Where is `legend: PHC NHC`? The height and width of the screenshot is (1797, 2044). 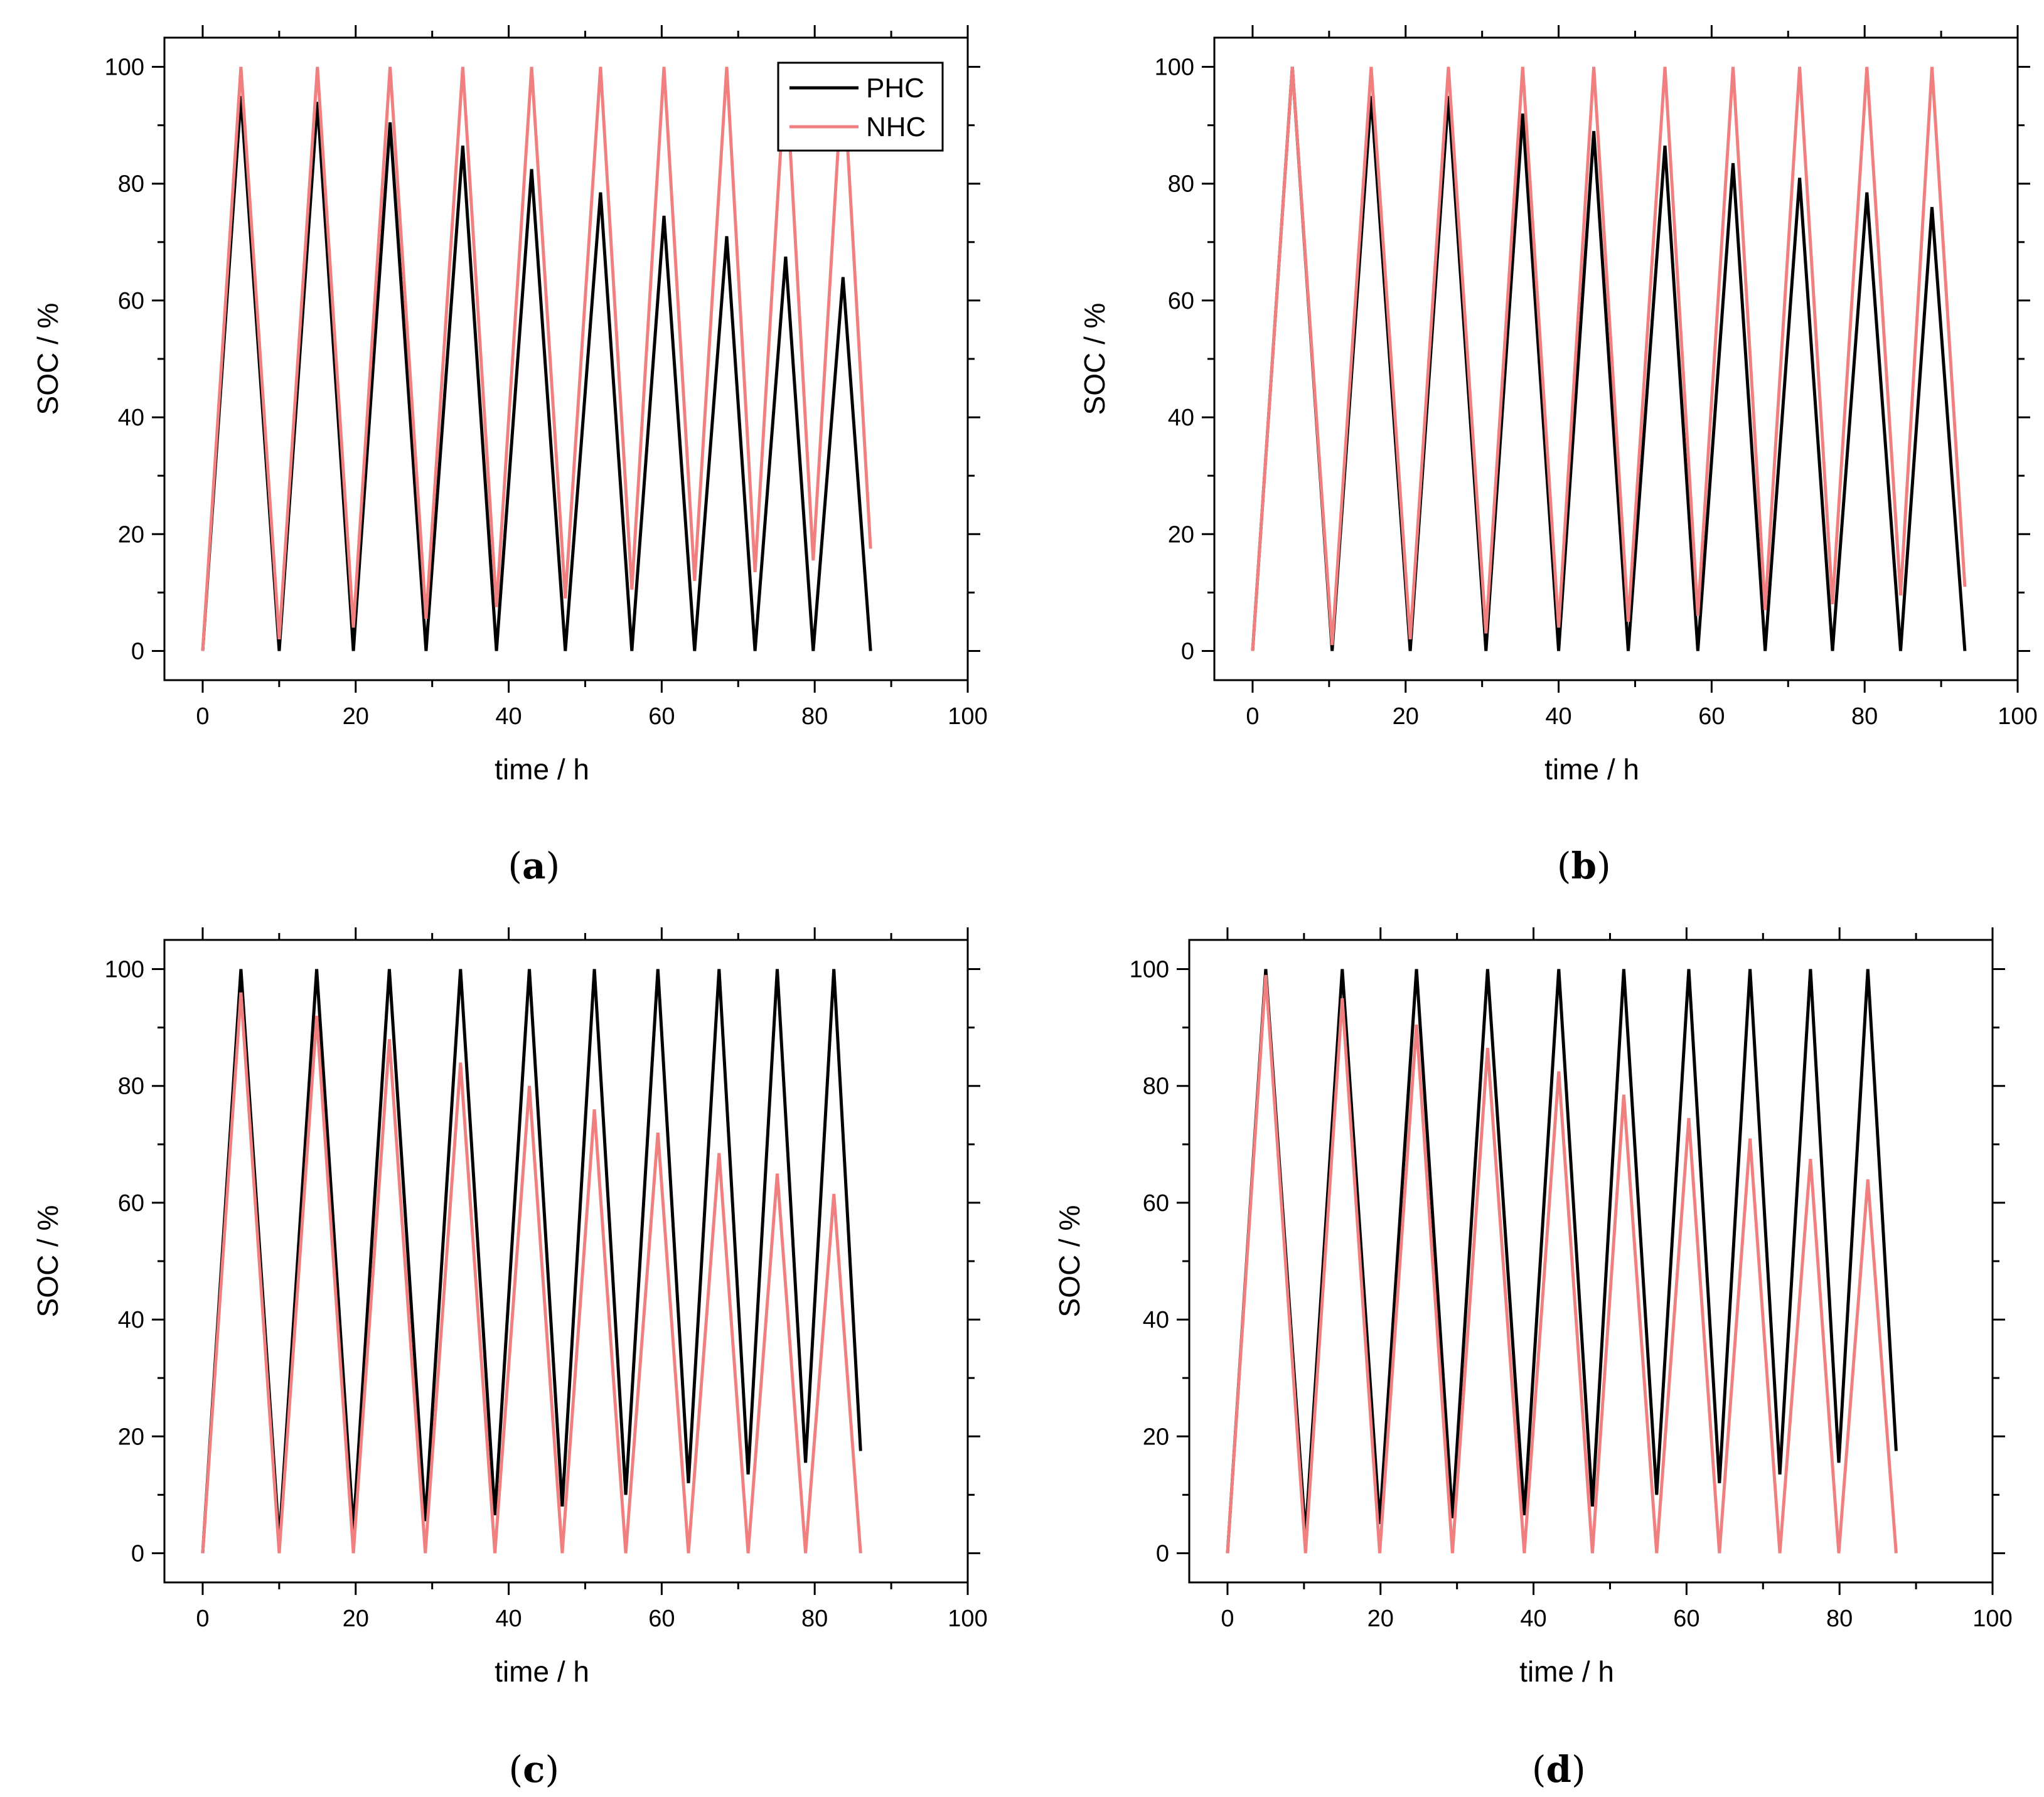 legend: PHC NHC is located at coordinates (860, 106).